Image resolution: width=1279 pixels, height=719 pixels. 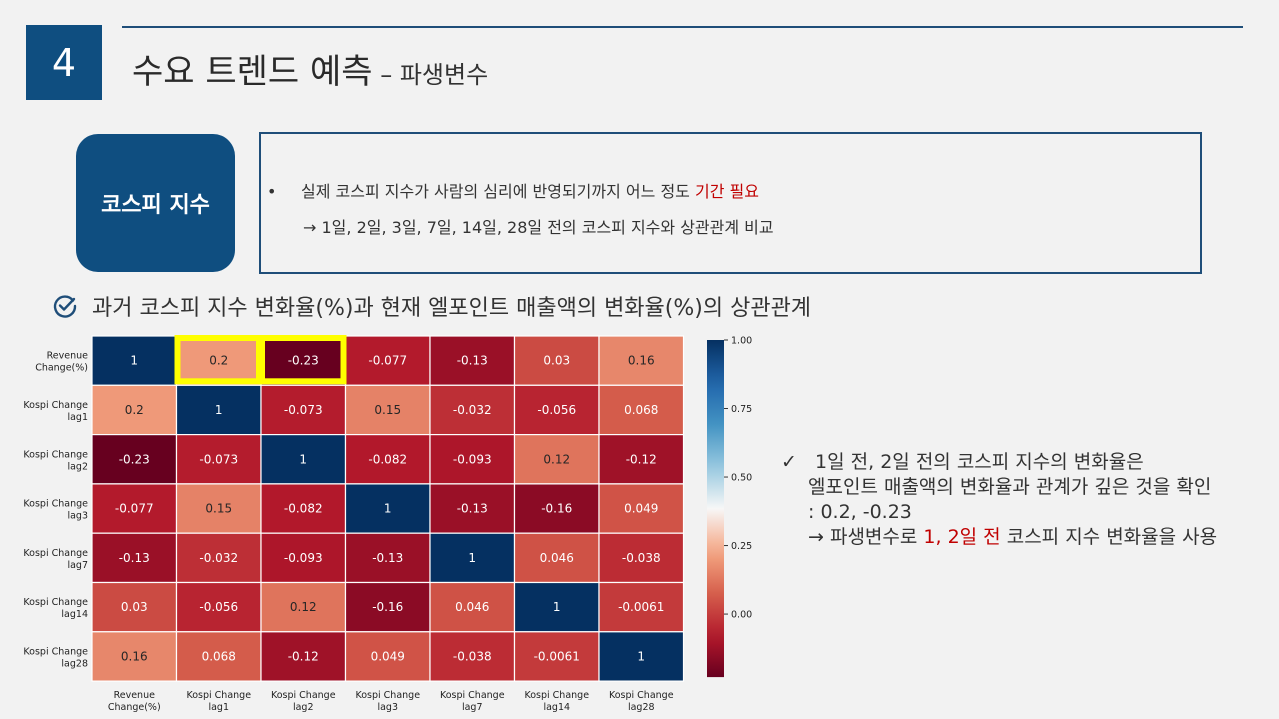 What do you see at coordinates (472, 656) in the screenshot?
I see `heatmap-cell-label: -0.038` at bounding box center [472, 656].